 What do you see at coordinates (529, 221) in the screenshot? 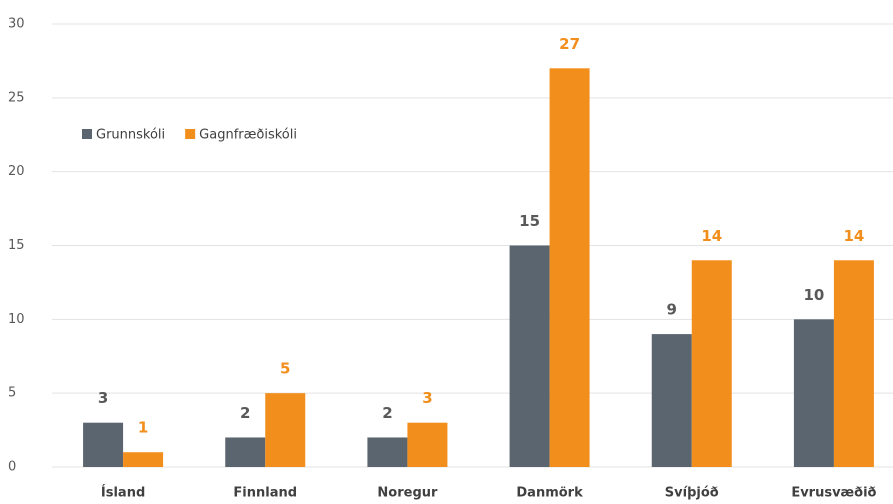
I see `value-label: 15` at bounding box center [529, 221].